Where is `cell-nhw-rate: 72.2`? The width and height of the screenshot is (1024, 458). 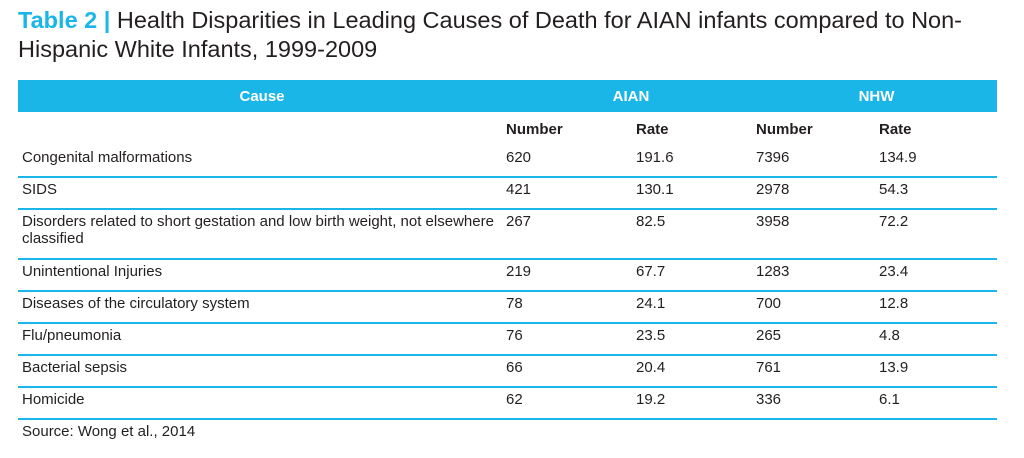
cell-nhw-rate: 72.2 is located at coordinates (938, 233).